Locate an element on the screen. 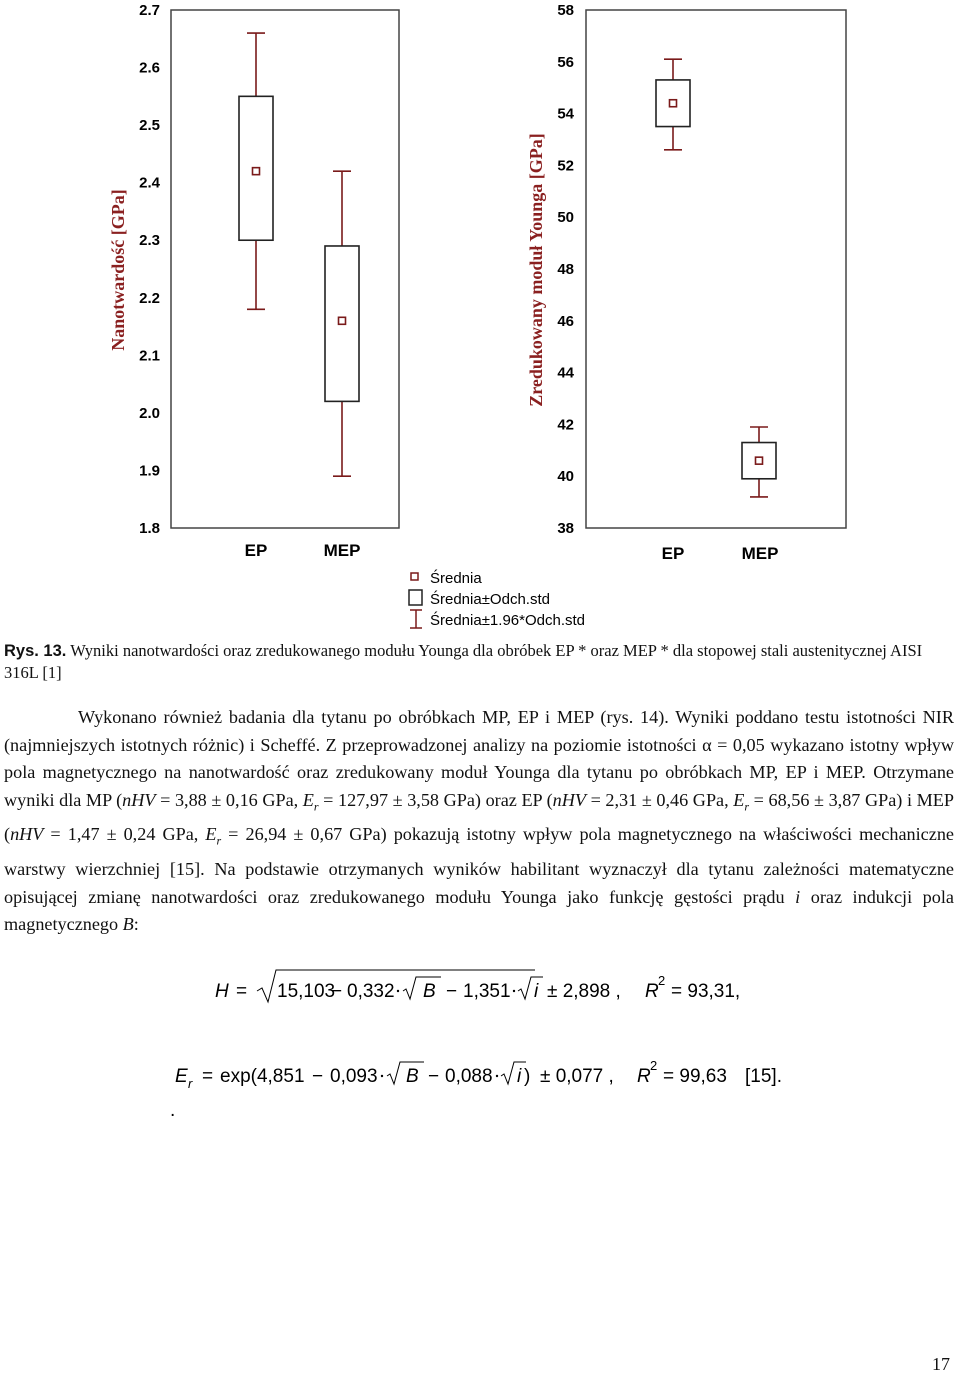  right-ep-mean-marker is located at coordinates (673, 103).